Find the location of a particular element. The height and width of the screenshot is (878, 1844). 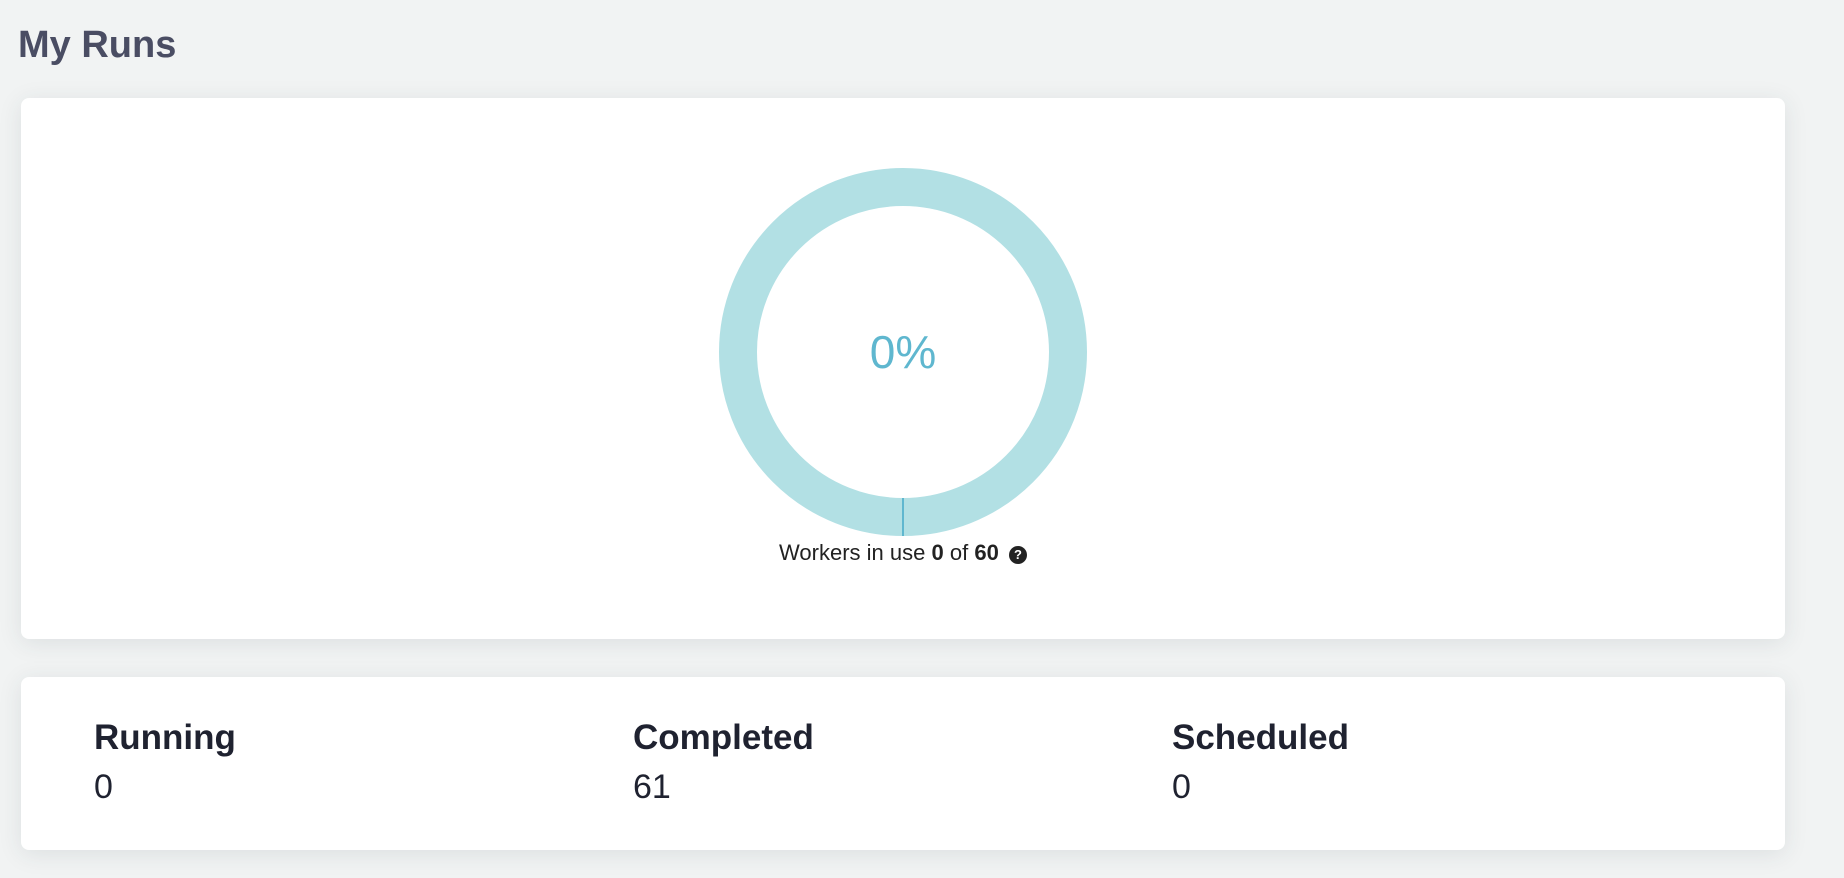

workers-total-count: 60 is located at coordinates (986, 552).